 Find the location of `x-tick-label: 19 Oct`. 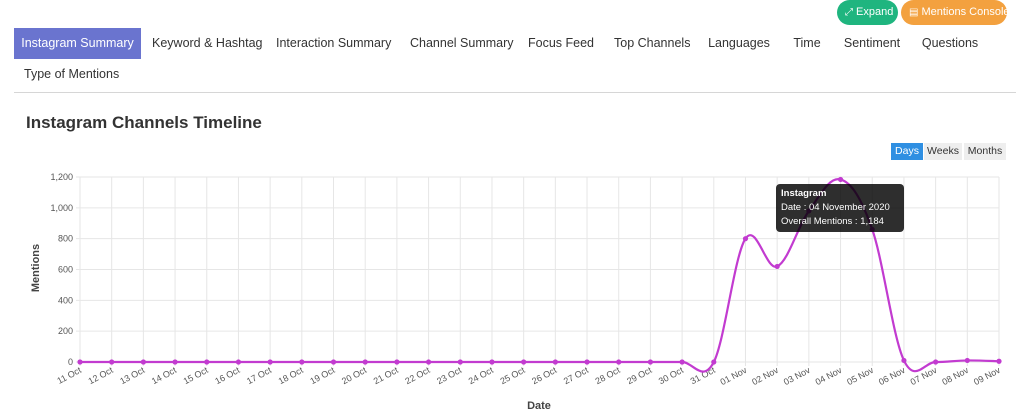

x-tick-label: 19 Oct is located at coordinates (322, 376).